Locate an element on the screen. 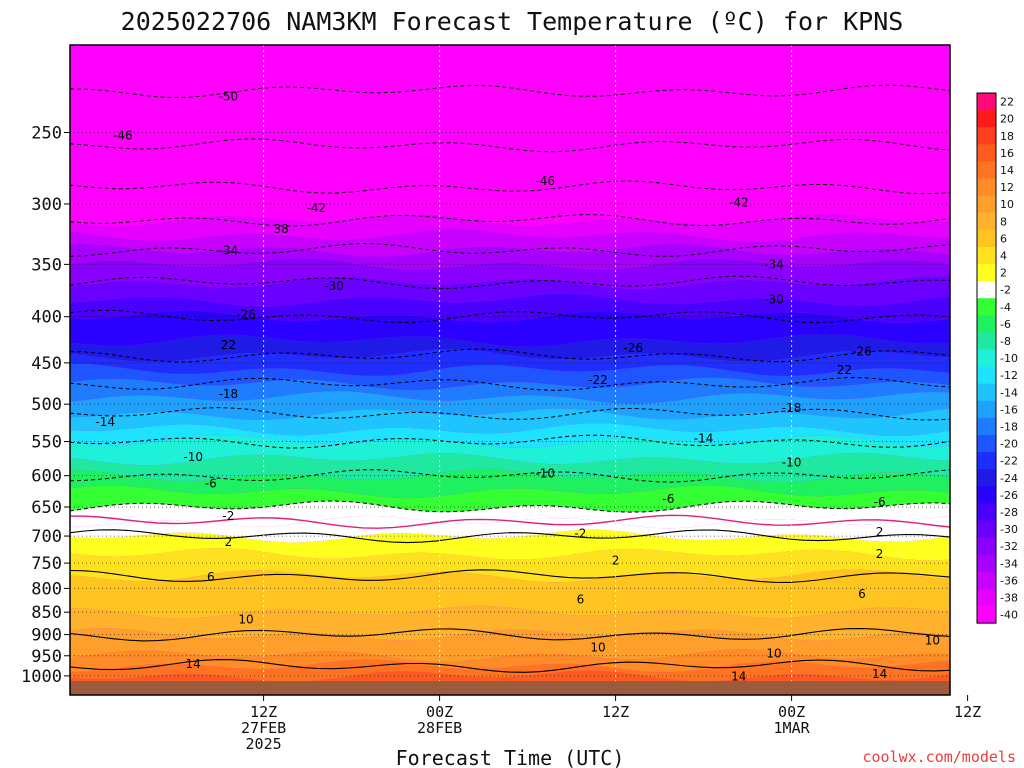 Image resolution: width=1024 pixels, height=768 pixels. x-tick-label: 28FEB is located at coordinates (439, 728).